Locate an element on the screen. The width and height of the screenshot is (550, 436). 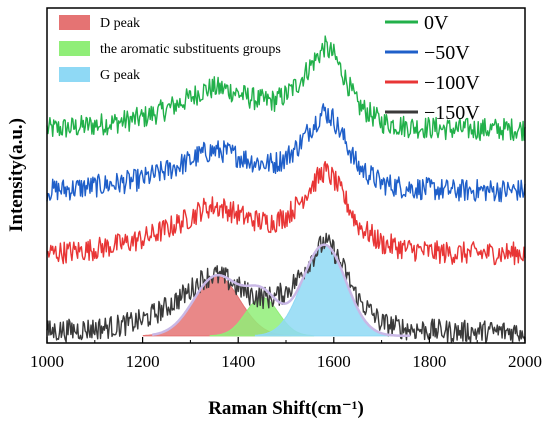
fit-envelope-layer is located at coordinates (281, 290).